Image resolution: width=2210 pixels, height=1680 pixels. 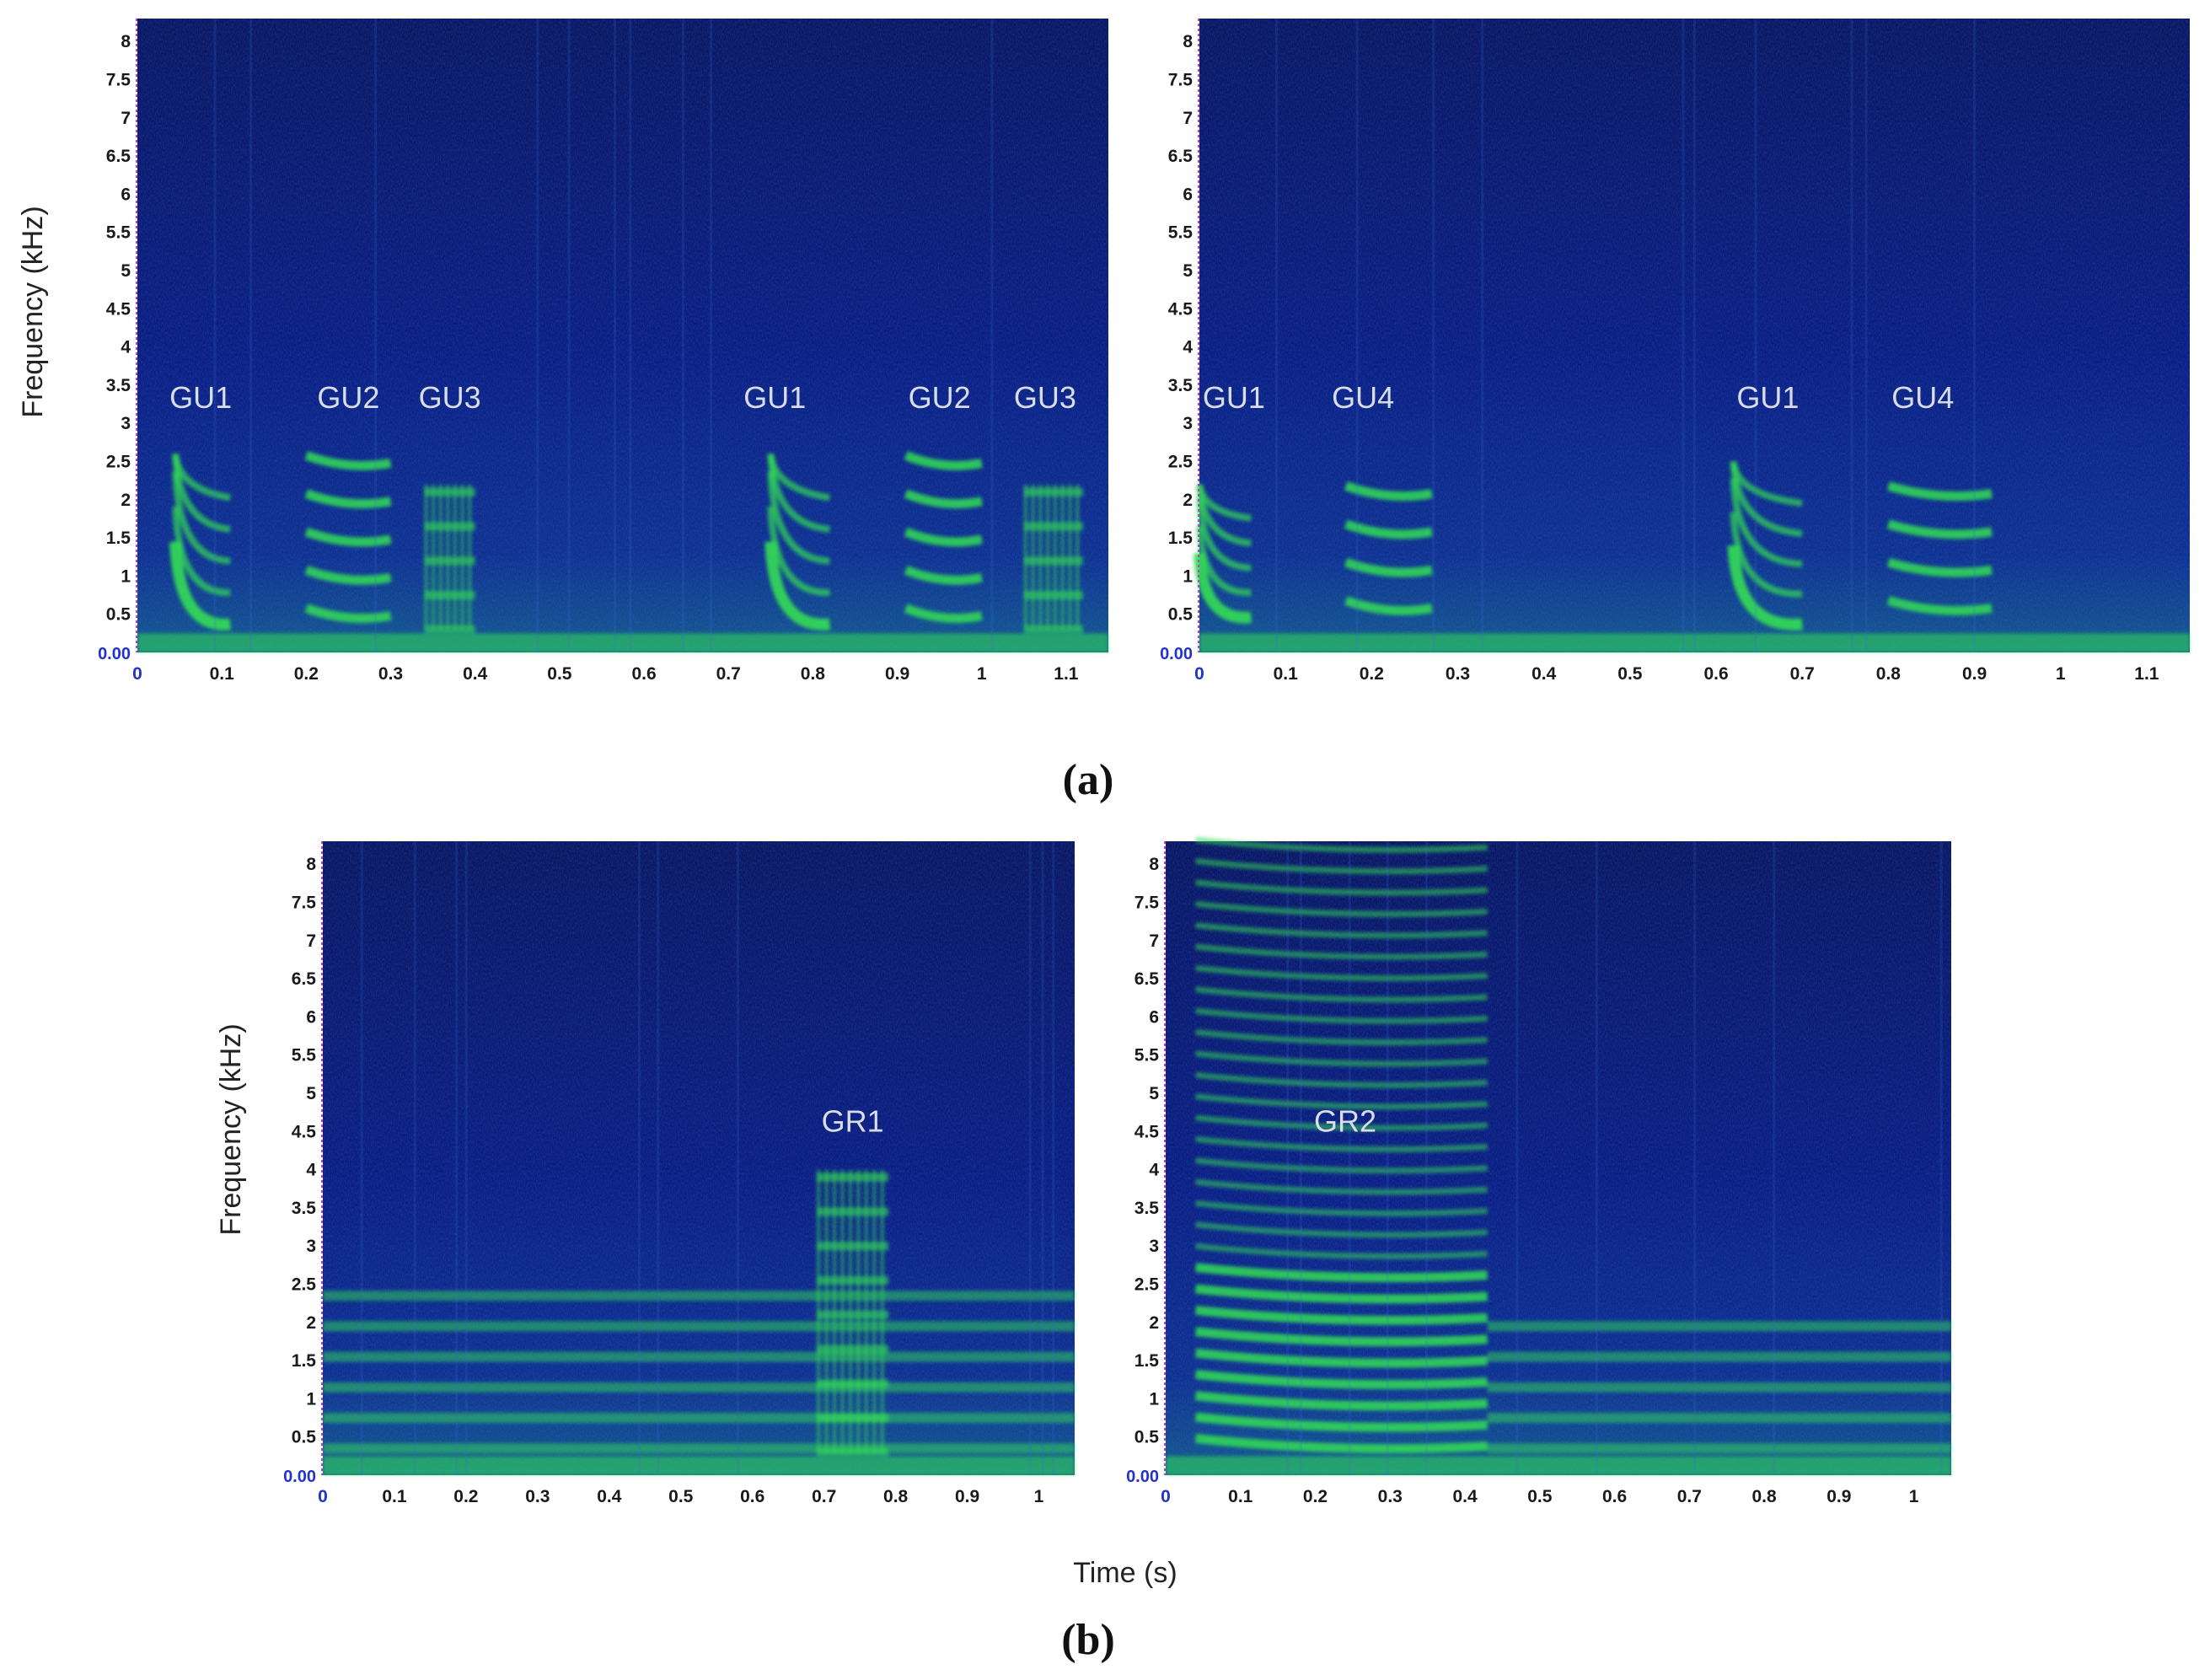 What do you see at coordinates (1286, 674) in the screenshot?
I see `x-tick-label: 0.1` at bounding box center [1286, 674].